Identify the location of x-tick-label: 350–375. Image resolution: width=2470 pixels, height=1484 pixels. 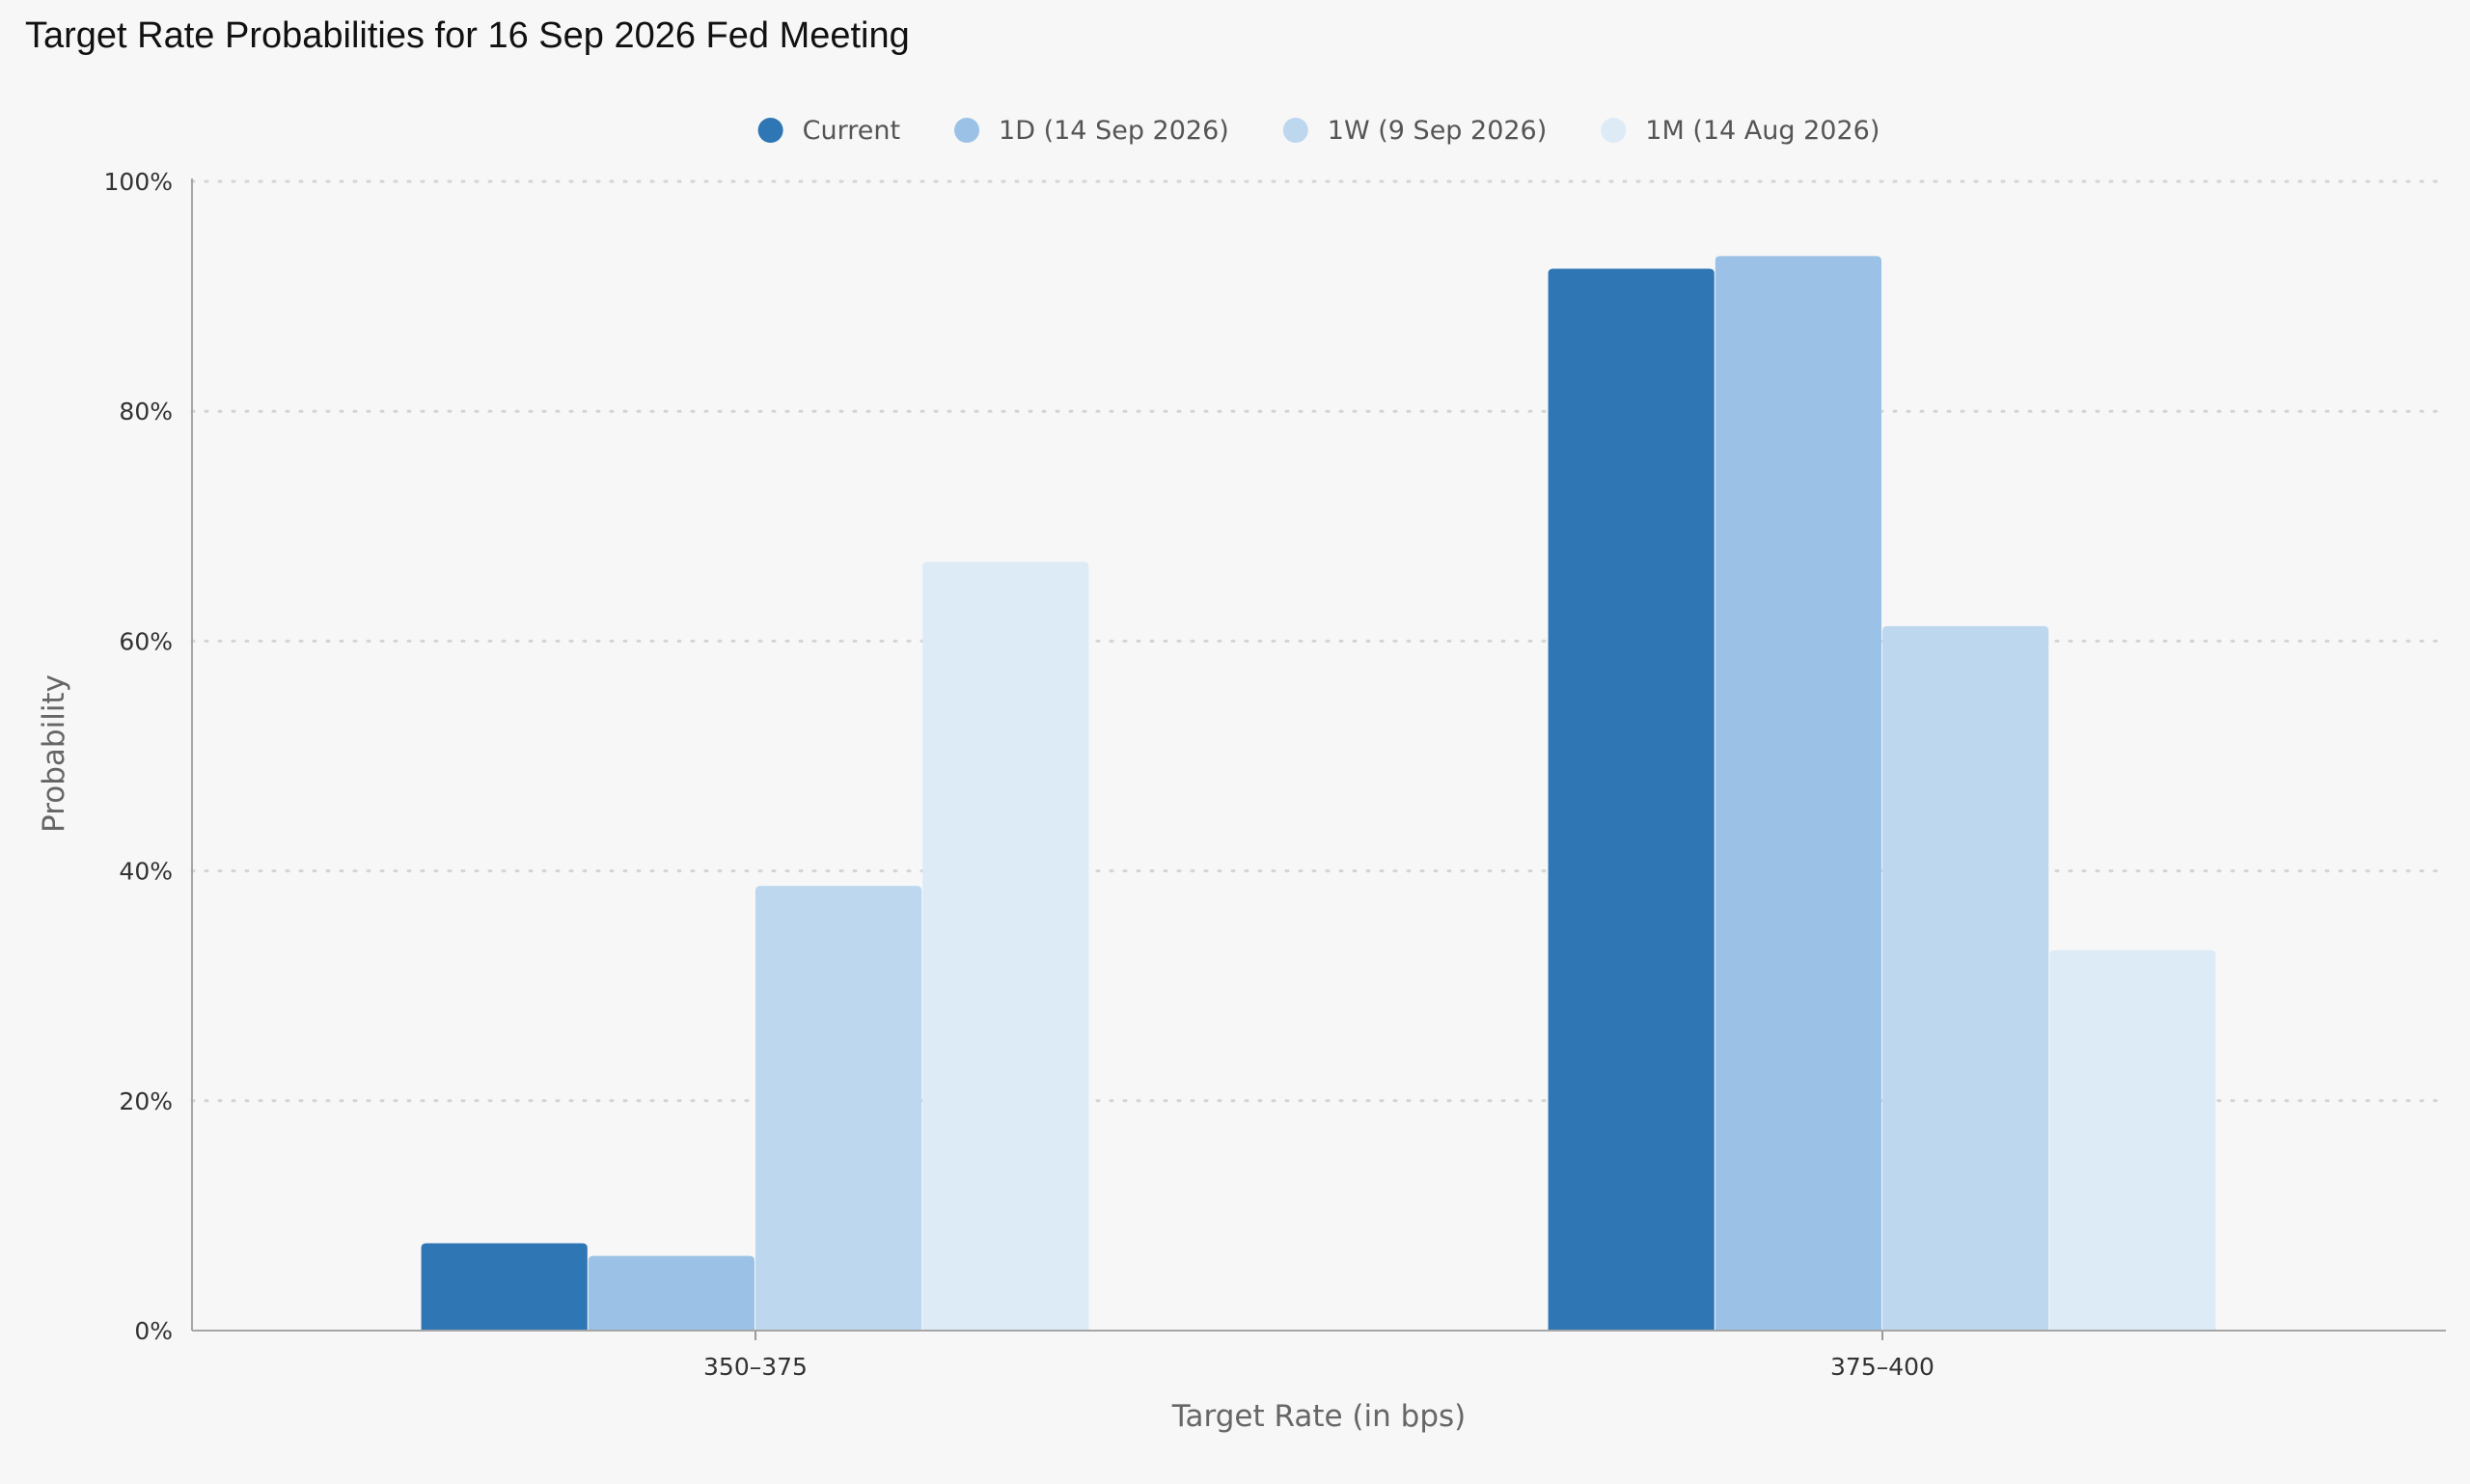
(755, 1367).